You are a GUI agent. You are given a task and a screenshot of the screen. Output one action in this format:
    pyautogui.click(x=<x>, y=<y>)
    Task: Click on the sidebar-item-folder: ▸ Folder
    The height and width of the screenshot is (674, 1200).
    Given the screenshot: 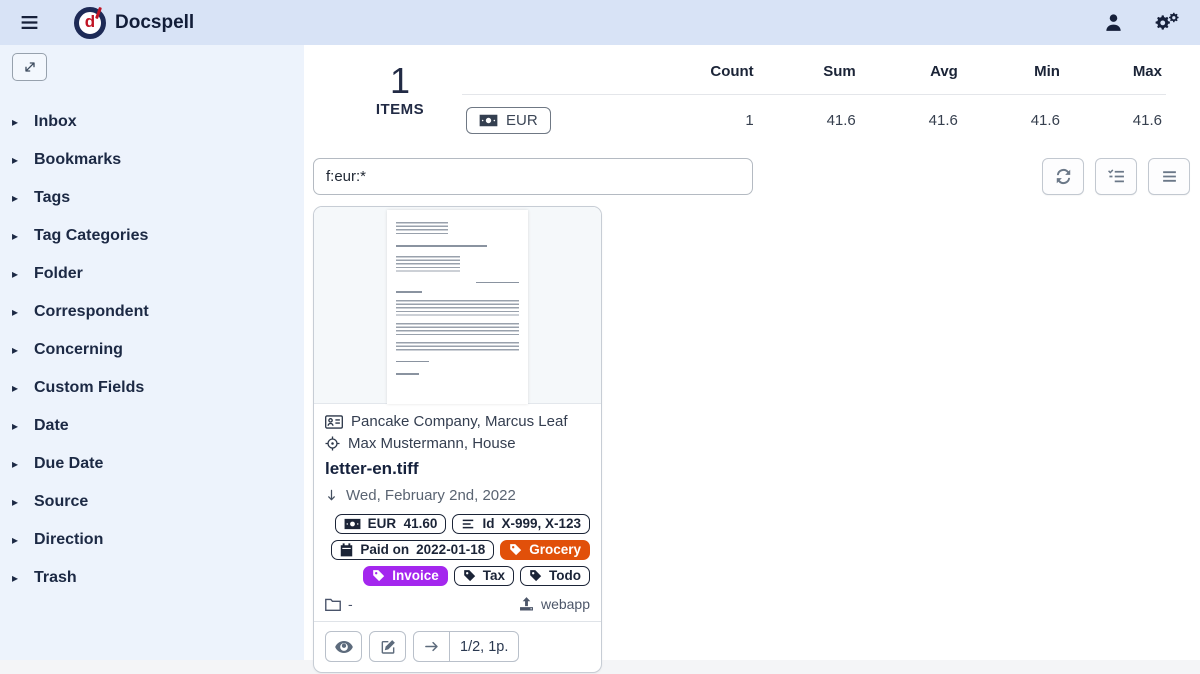 What is the action you would take?
    pyautogui.click(x=158, y=274)
    